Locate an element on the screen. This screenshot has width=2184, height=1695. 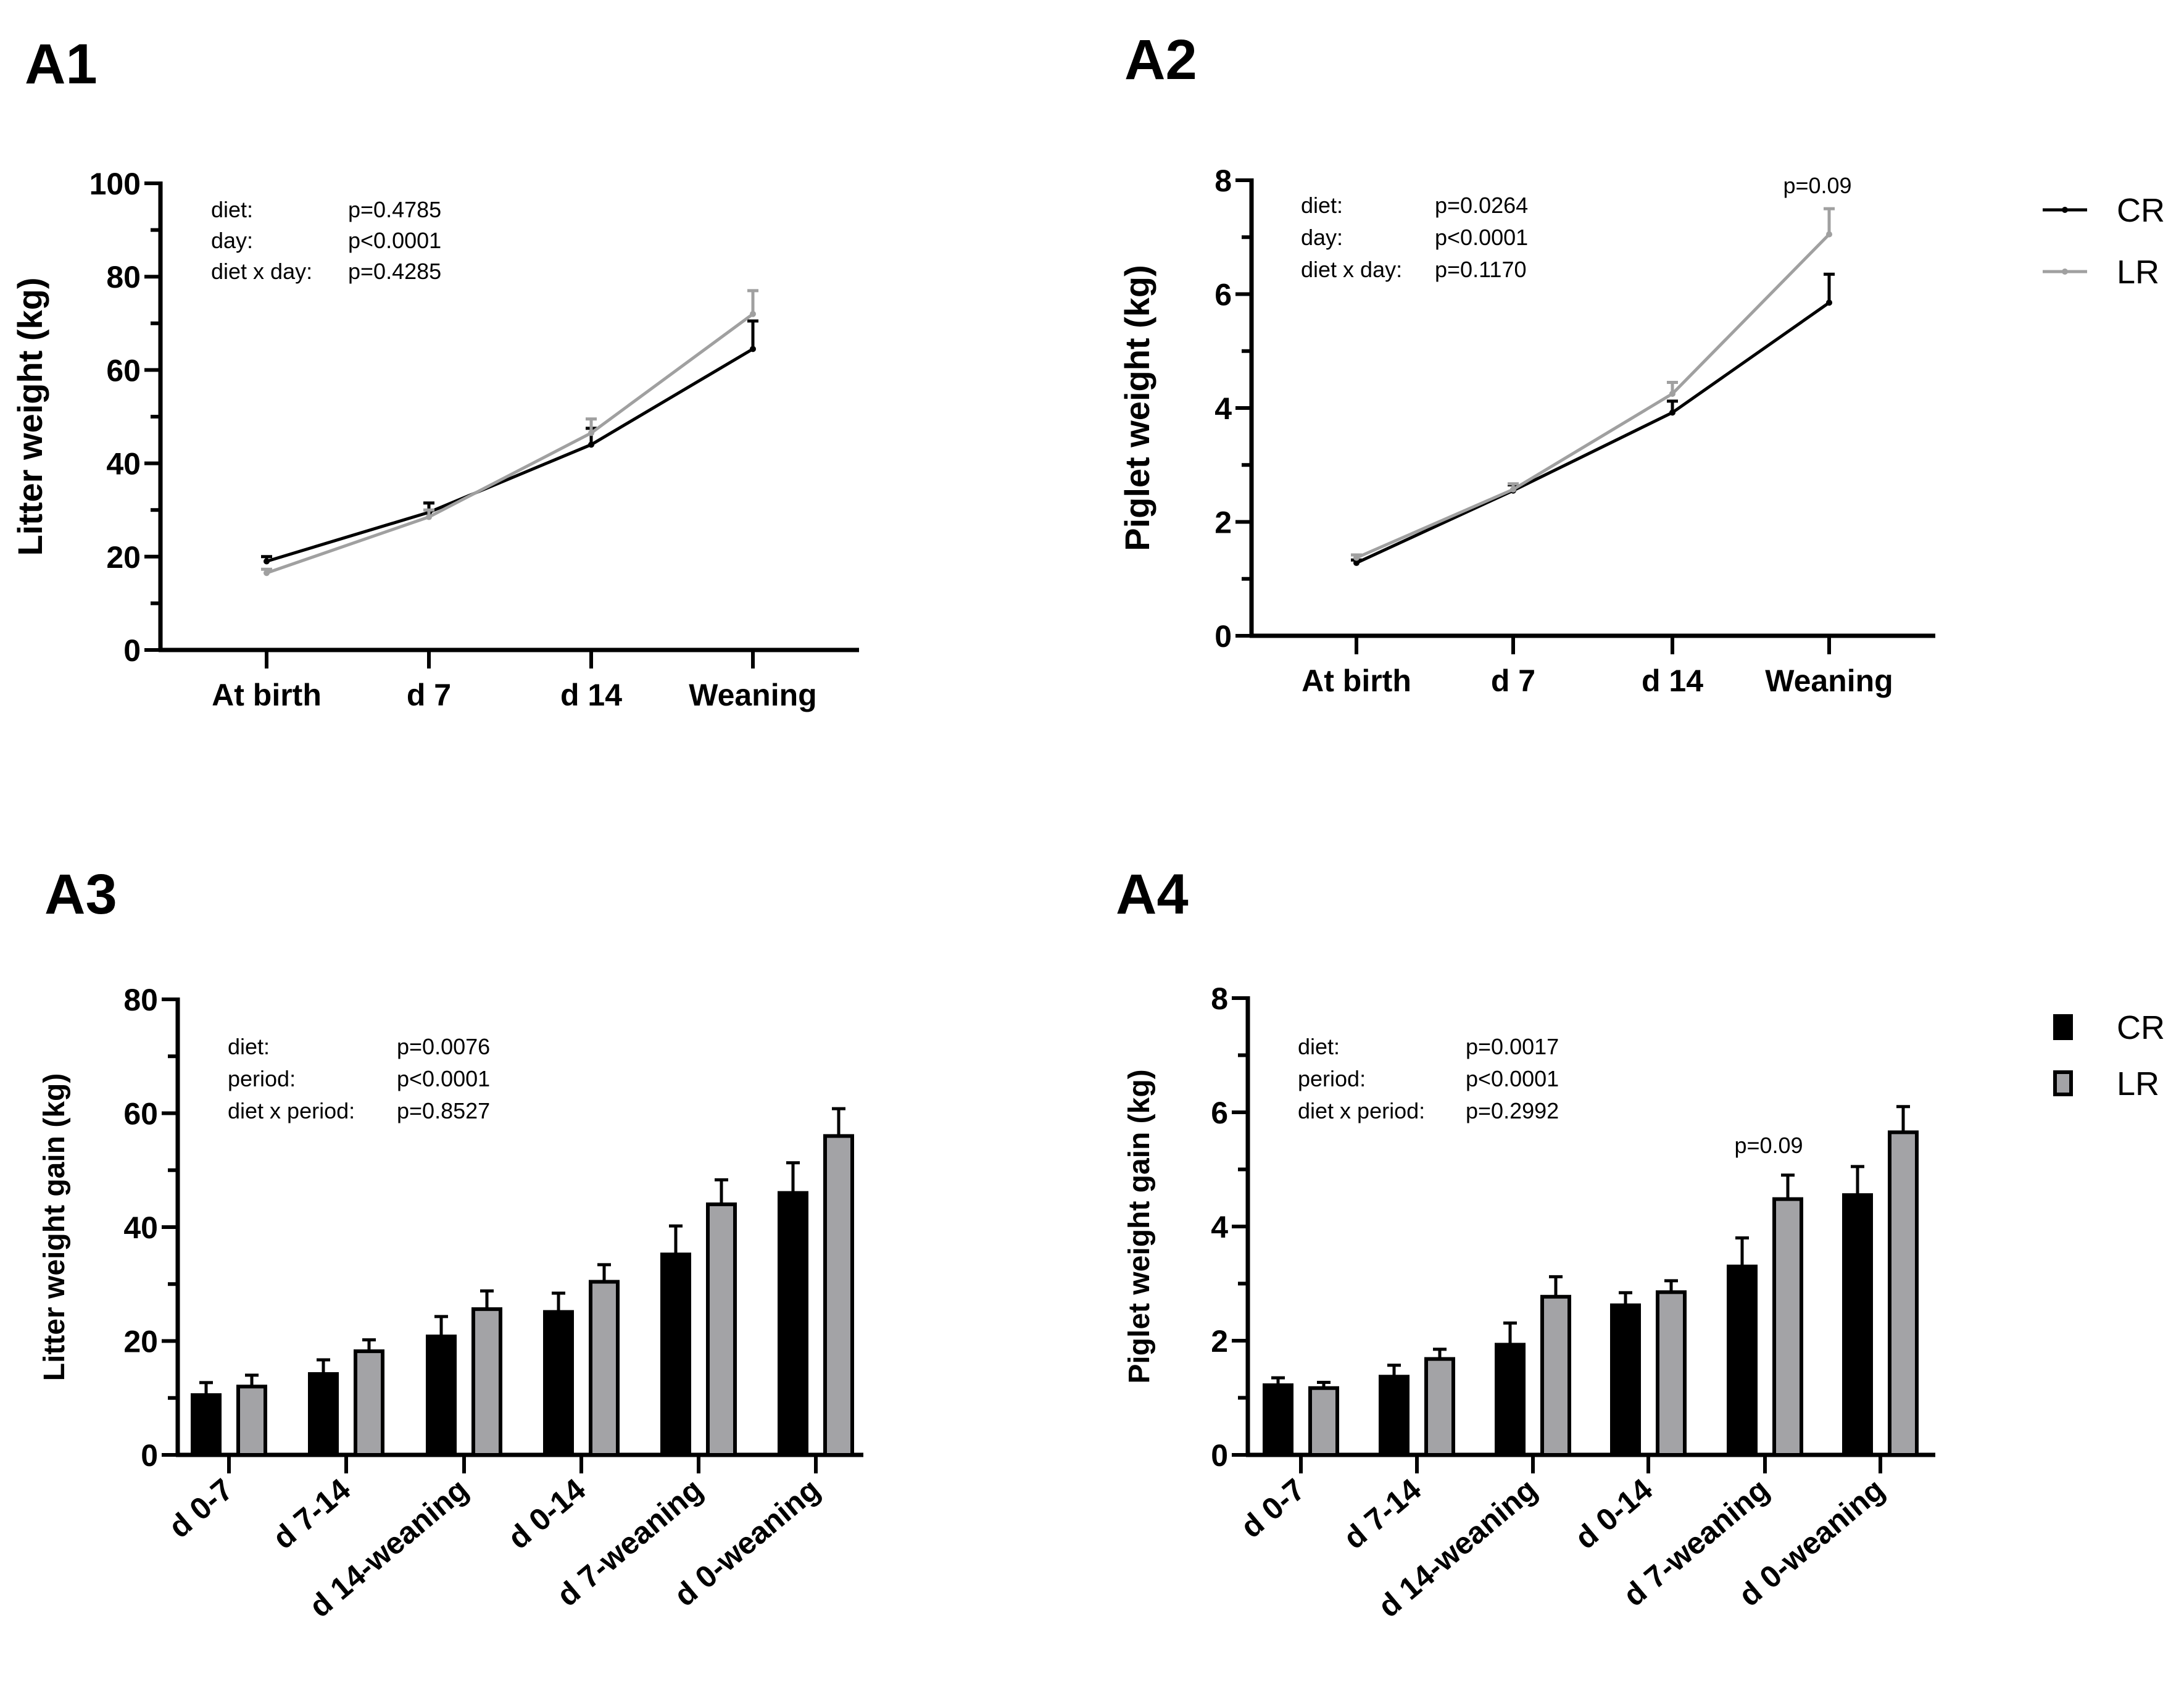
stat-value: p=0.0076 is located at coordinates (443, 1046).